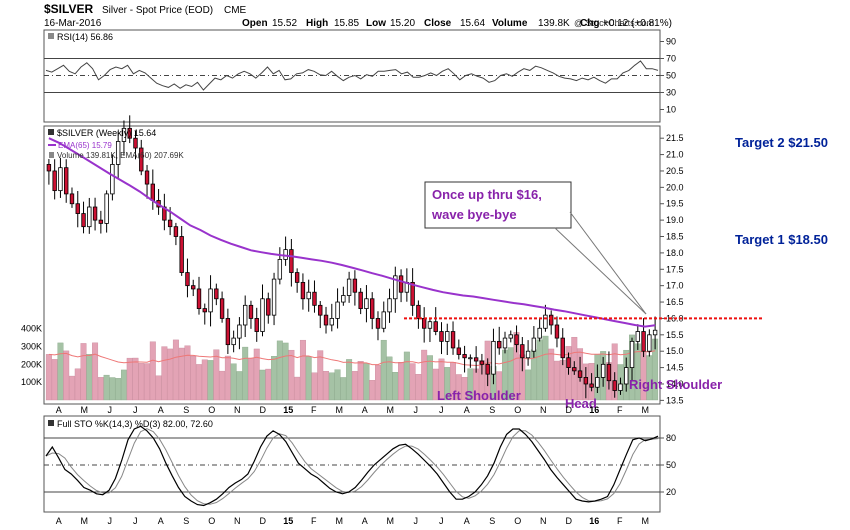 The height and width of the screenshot is (530, 850). Describe the element at coordinates (594, 521) in the screenshot. I see `x-axis-label: 16` at that location.